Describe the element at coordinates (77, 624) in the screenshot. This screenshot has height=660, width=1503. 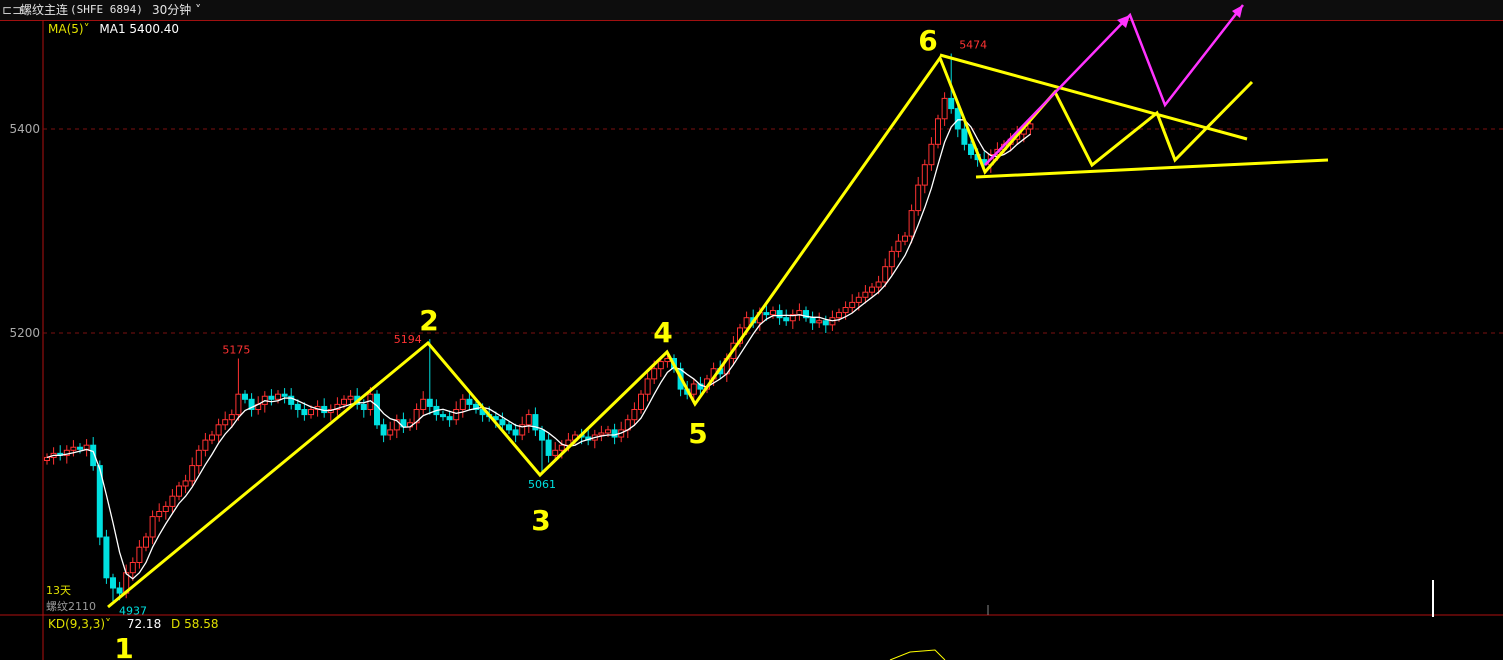
I see `kd-indicator-label: KD(9,3,3)` at that location.